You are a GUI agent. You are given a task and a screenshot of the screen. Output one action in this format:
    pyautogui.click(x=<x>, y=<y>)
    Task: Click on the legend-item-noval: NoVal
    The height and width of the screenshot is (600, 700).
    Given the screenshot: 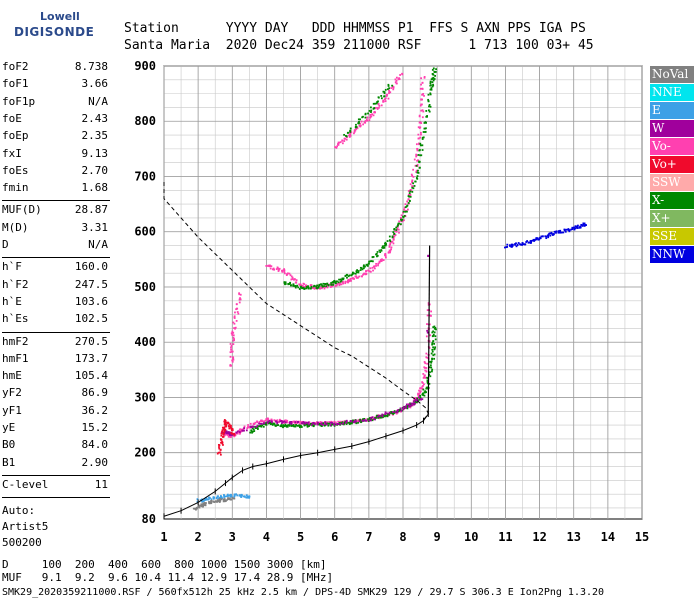 What is the action you would take?
    pyautogui.click(x=672, y=74)
    